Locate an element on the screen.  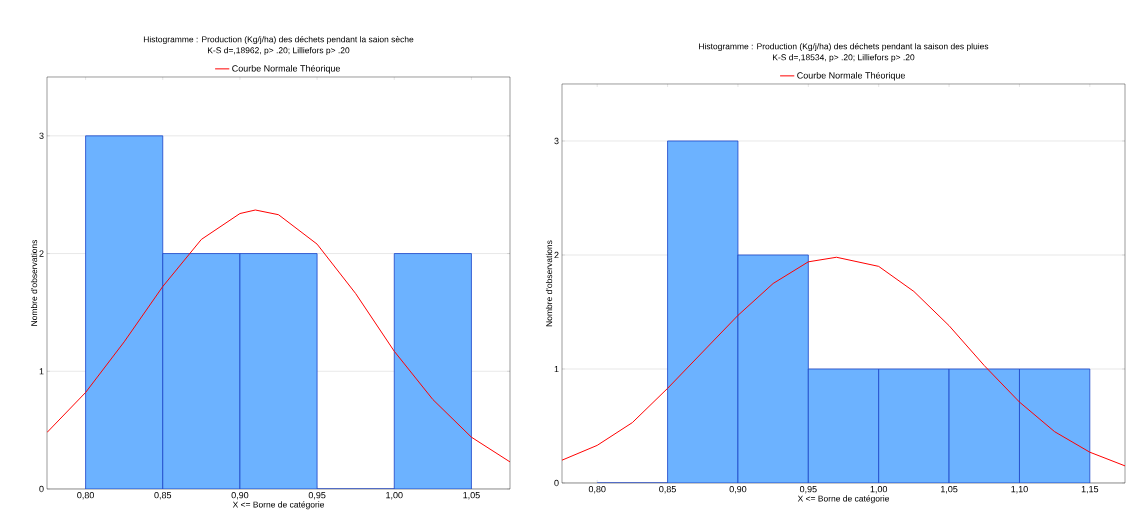
chart-subtitle: K-S d=,18534, p> .20; Lilliefors p> .20 is located at coordinates (843, 58).